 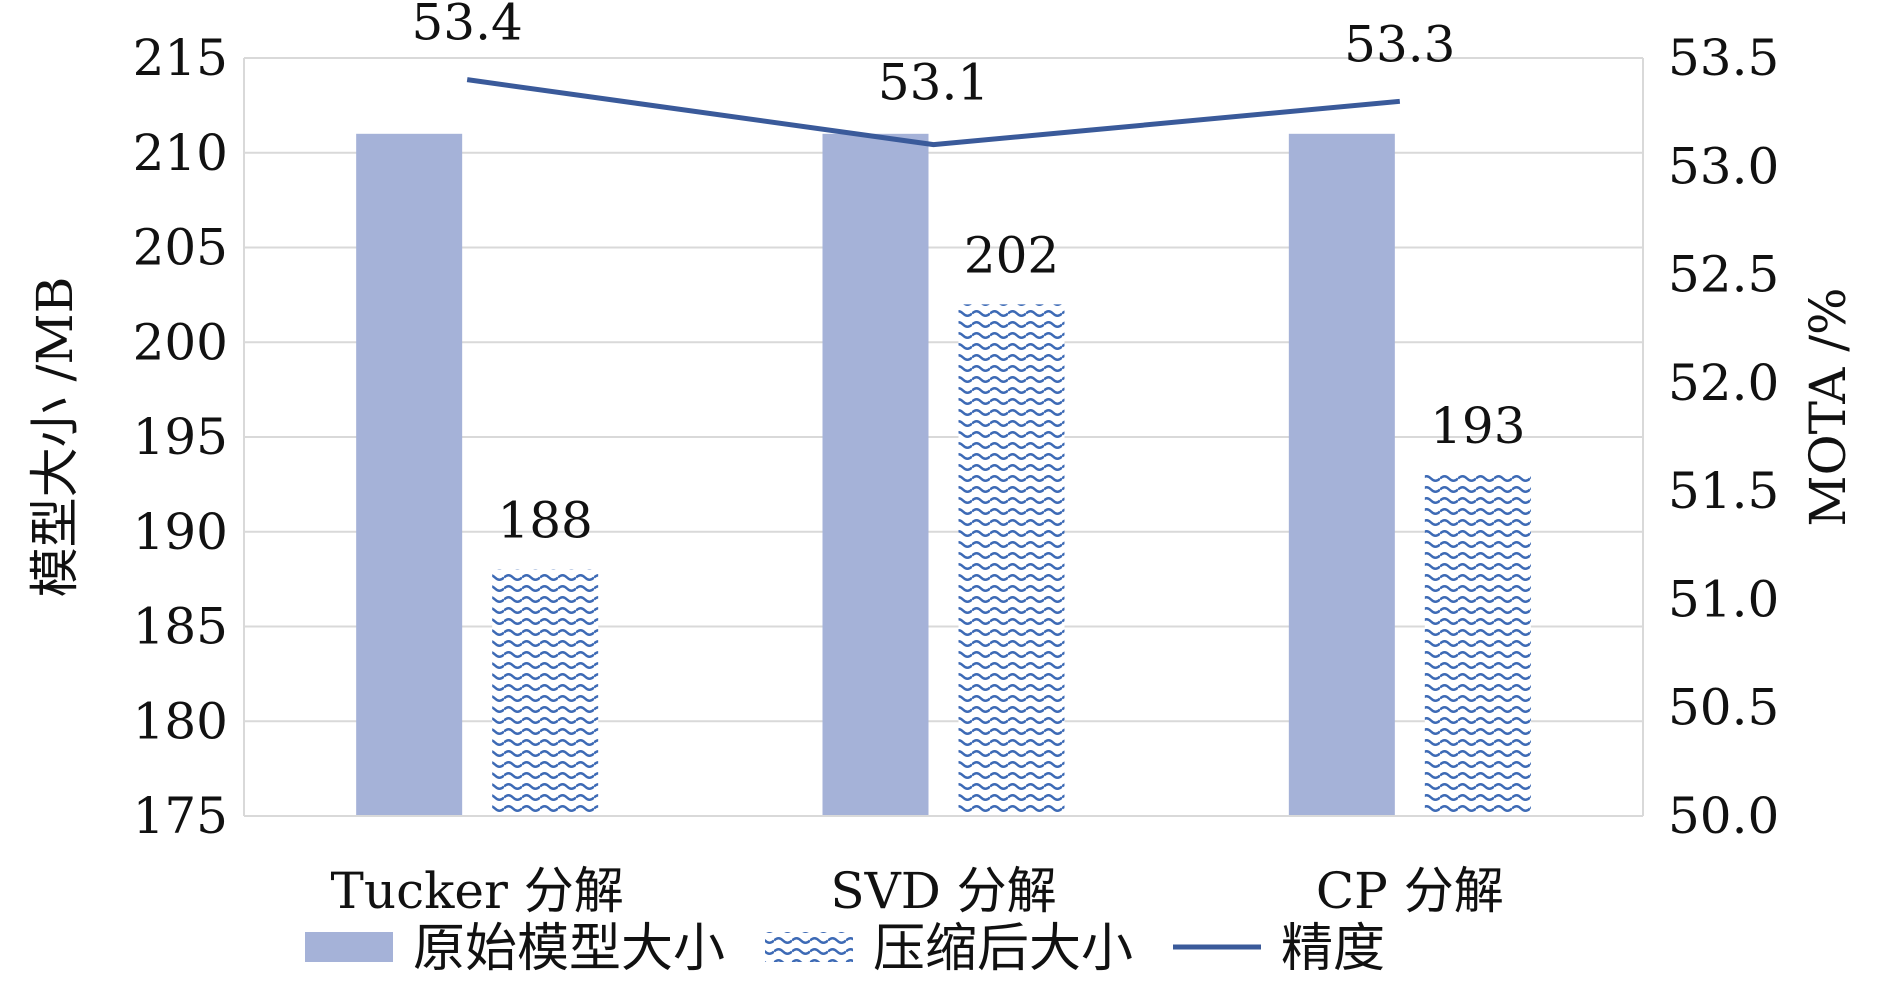 I want to click on y-right-axis-title: MOTA /%, so click(x=1828, y=406).